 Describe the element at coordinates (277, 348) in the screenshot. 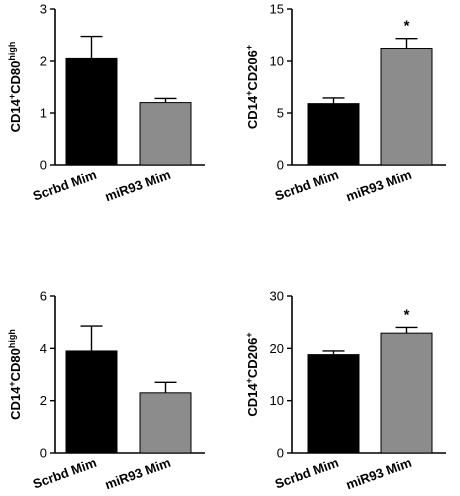

I see `y-tick-label: 20` at that location.